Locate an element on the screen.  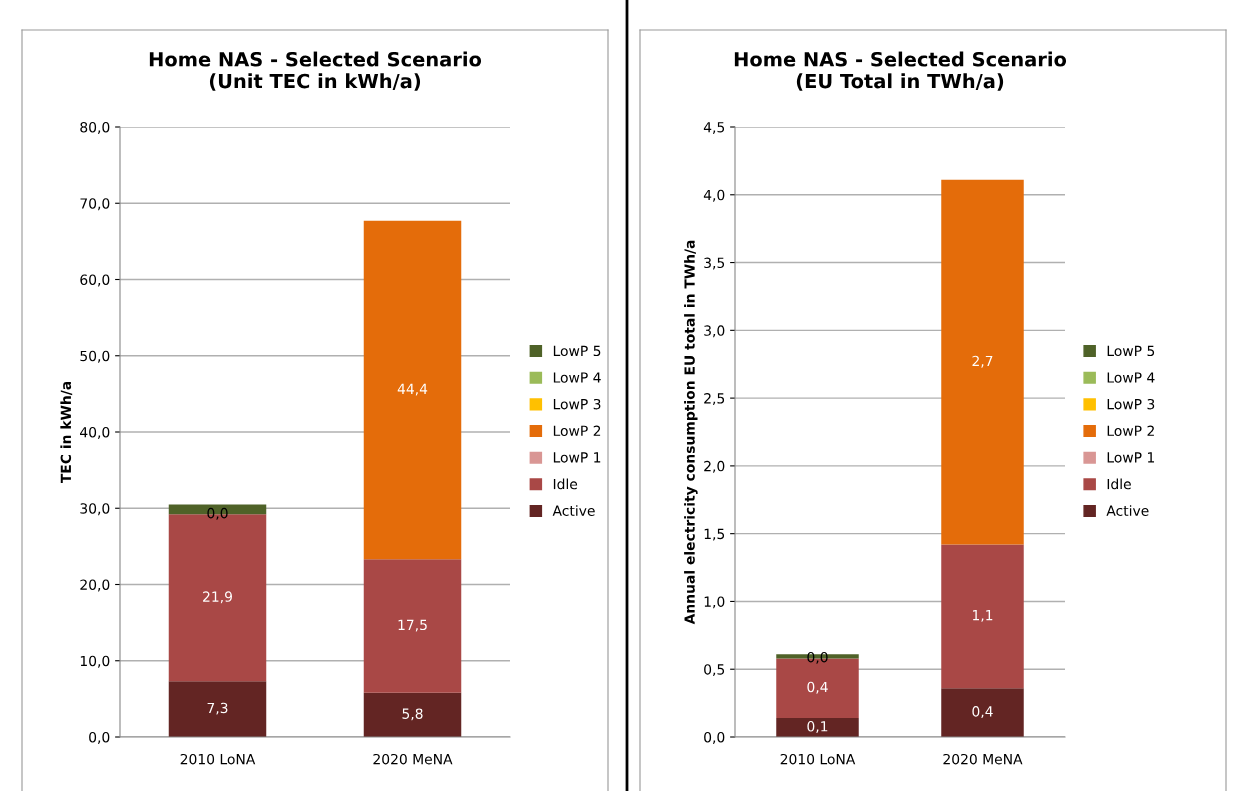
chart-title: Home NAS - Selected Scenario (EU Total in TWh/a) is located at coordinates (900, 71).